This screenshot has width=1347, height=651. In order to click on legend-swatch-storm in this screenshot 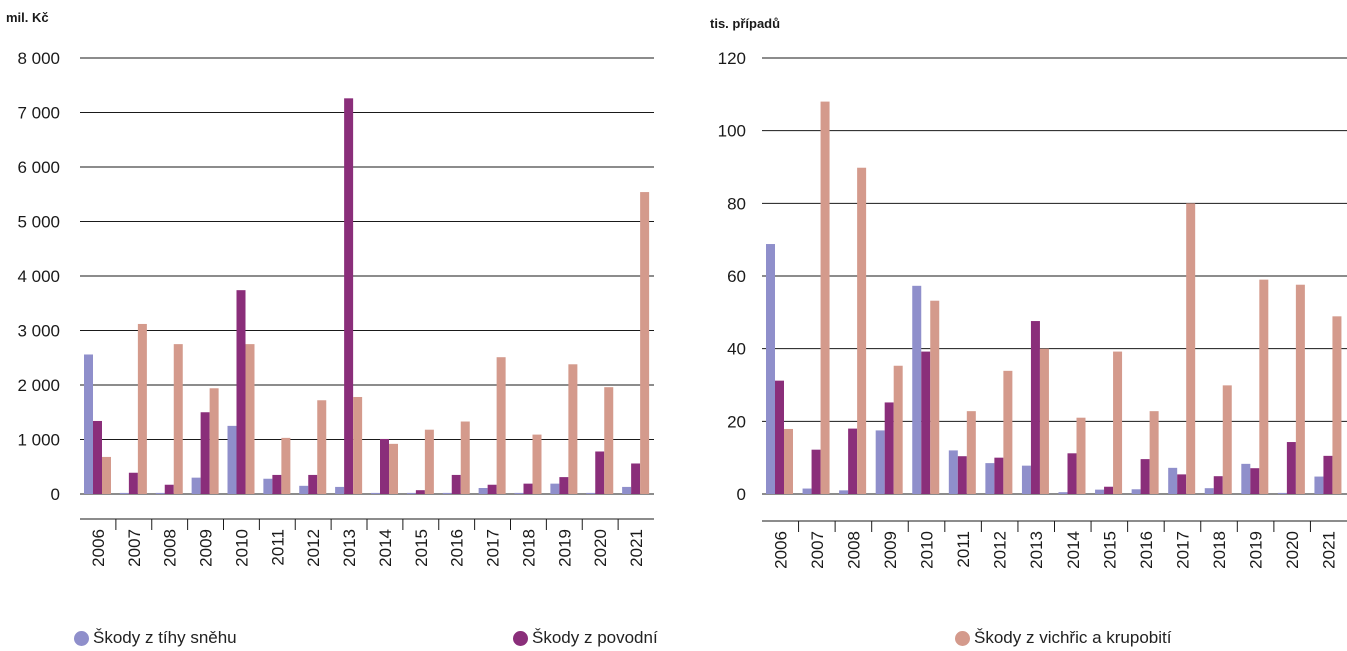, I will do `click(962, 638)`.